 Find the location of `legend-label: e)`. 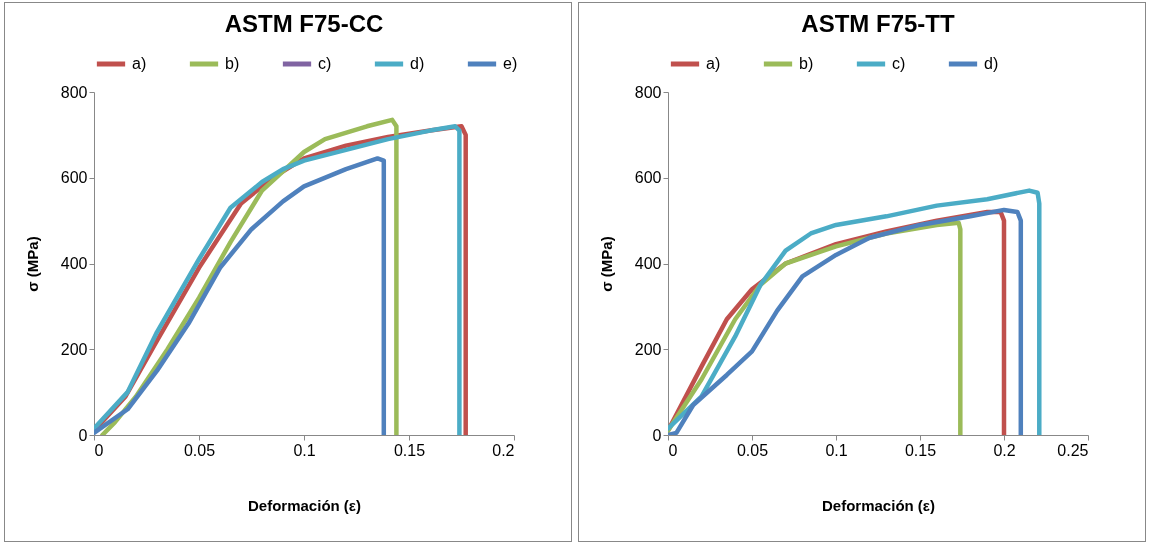

legend-label: e) is located at coordinates (510, 63).